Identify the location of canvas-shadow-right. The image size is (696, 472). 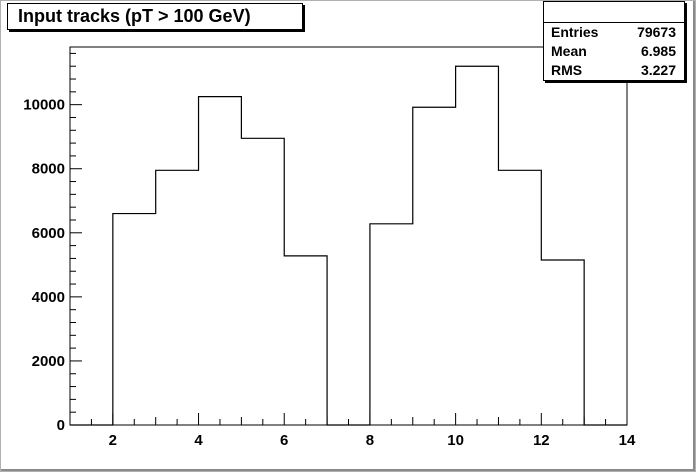
(694, 236).